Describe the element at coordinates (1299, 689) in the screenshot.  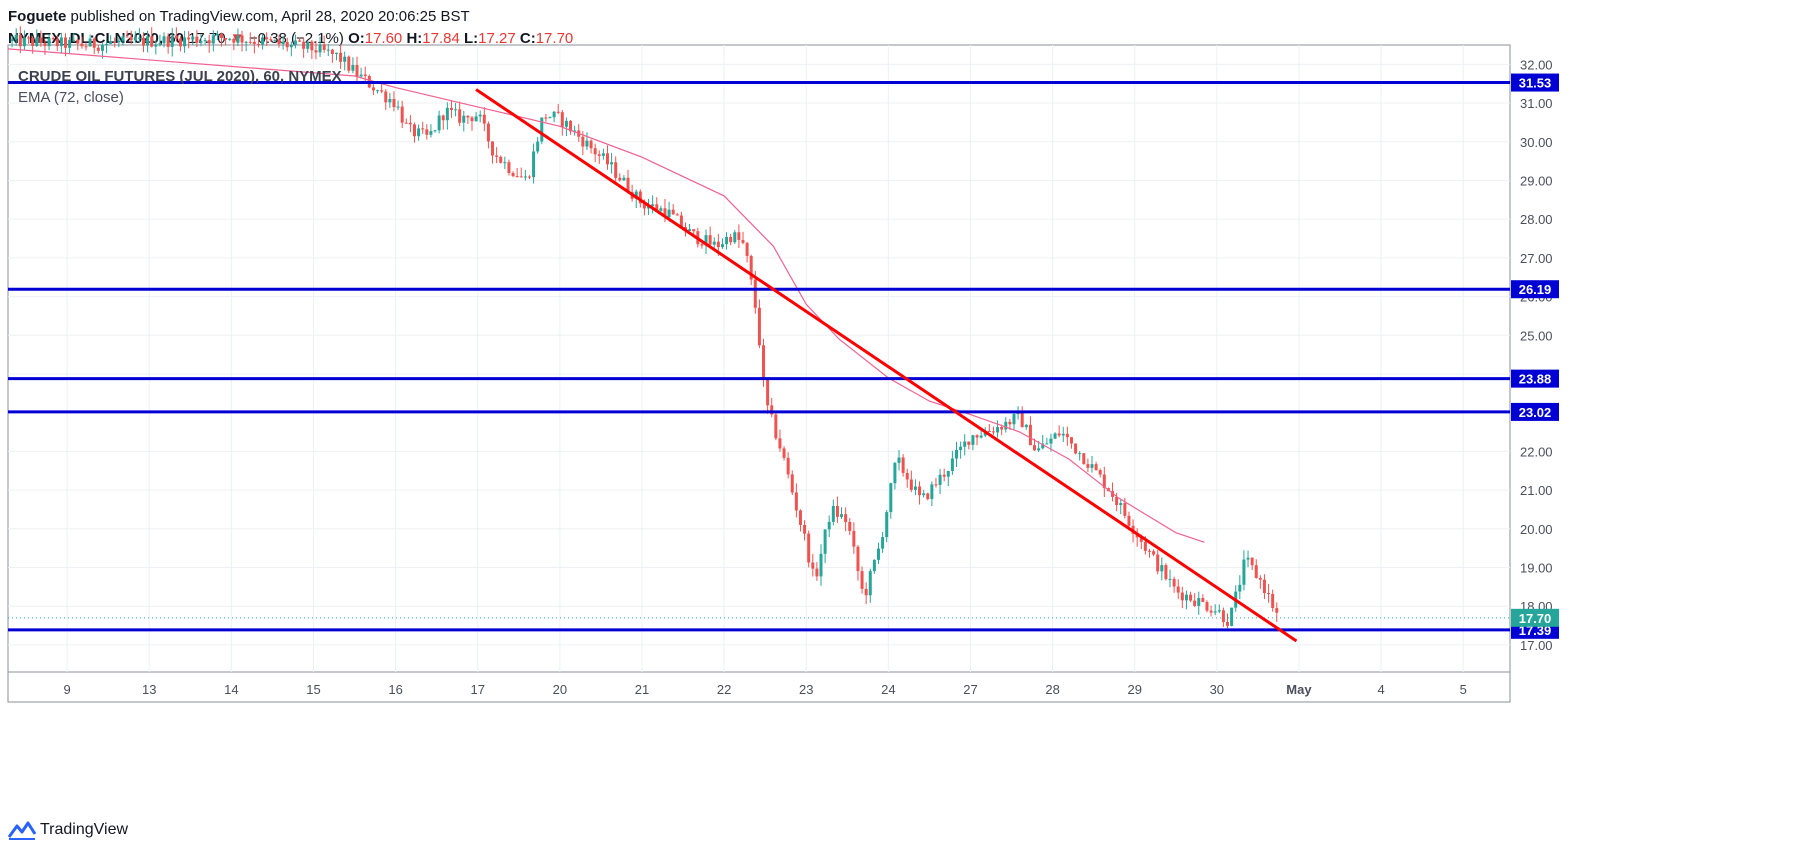
I see `x-tick-label: May` at that location.